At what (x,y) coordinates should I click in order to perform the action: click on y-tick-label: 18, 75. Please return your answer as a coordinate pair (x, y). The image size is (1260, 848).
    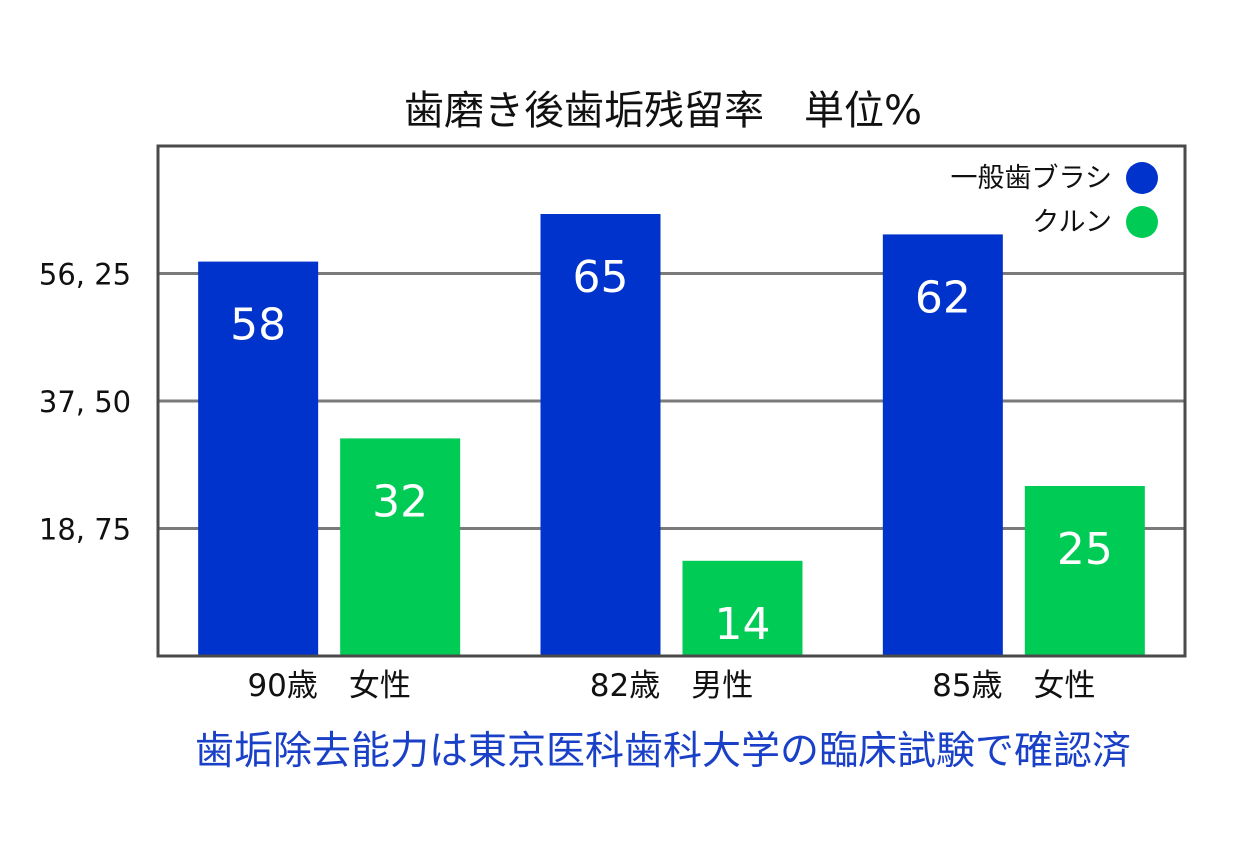
    Looking at the image, I should click on (85, 530).